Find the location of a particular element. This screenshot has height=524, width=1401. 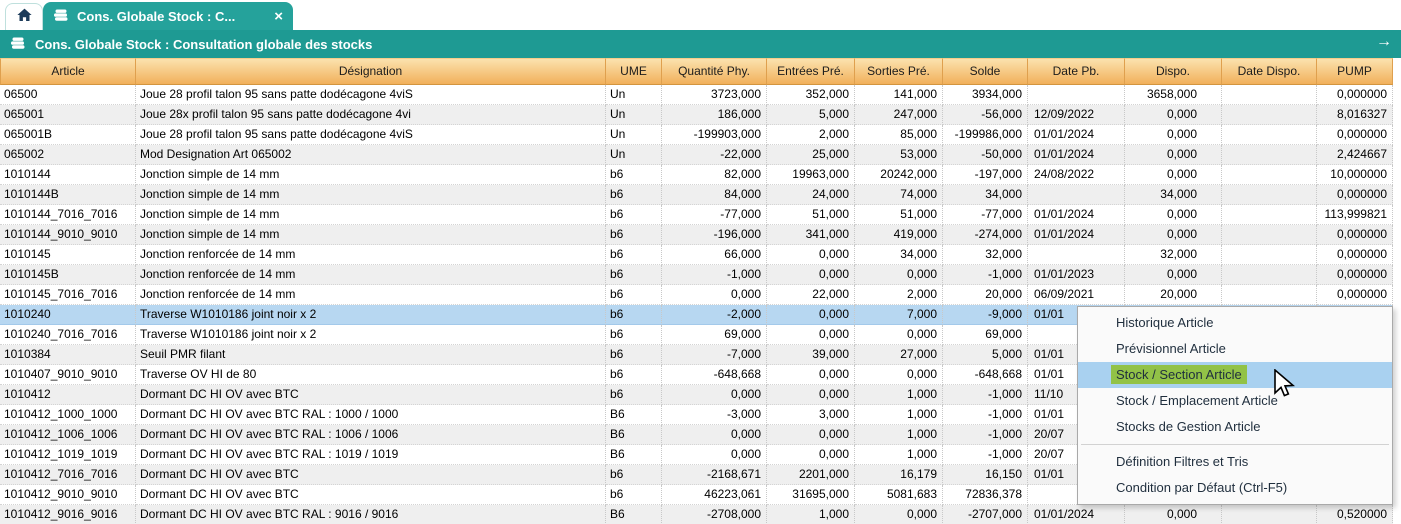

tab-home is located at coordinates (24, 16).